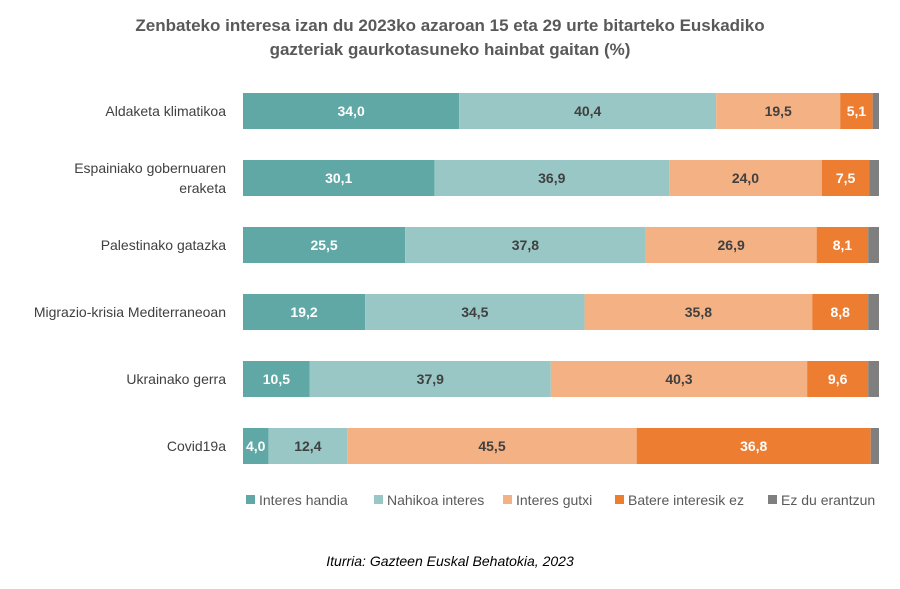 The image size is (900, 589). Describe the element at coordinates (303, 500) in the screenshot. I see `legend-label: Interes handia` at that location.